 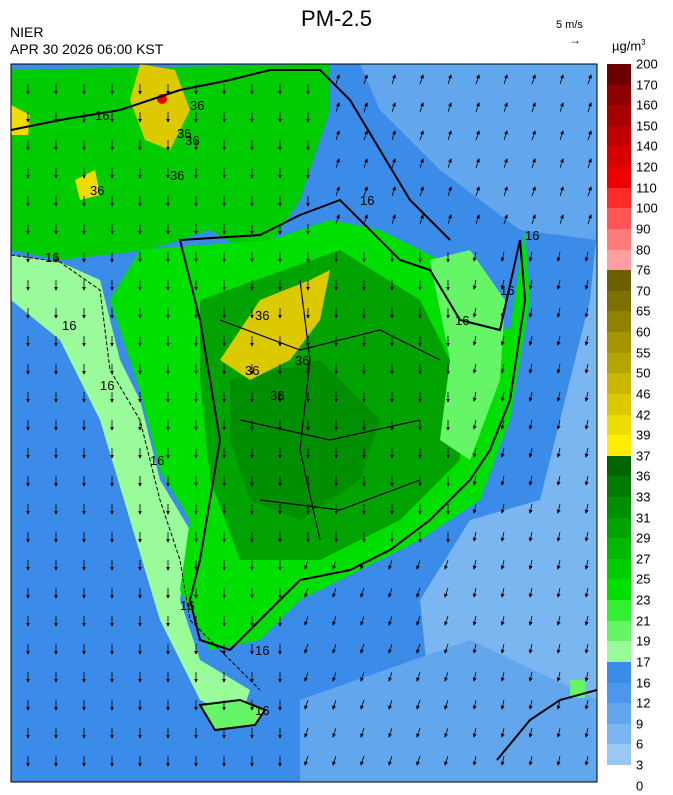 I want to click on legend-tick: 200, so click(x=647, y=64).